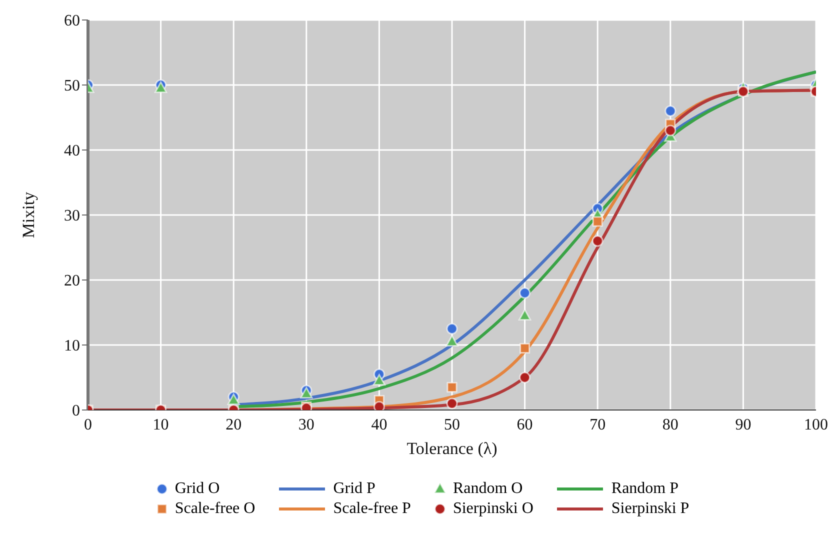  I want to click on y-tick-label: 20, so click(72, 281).